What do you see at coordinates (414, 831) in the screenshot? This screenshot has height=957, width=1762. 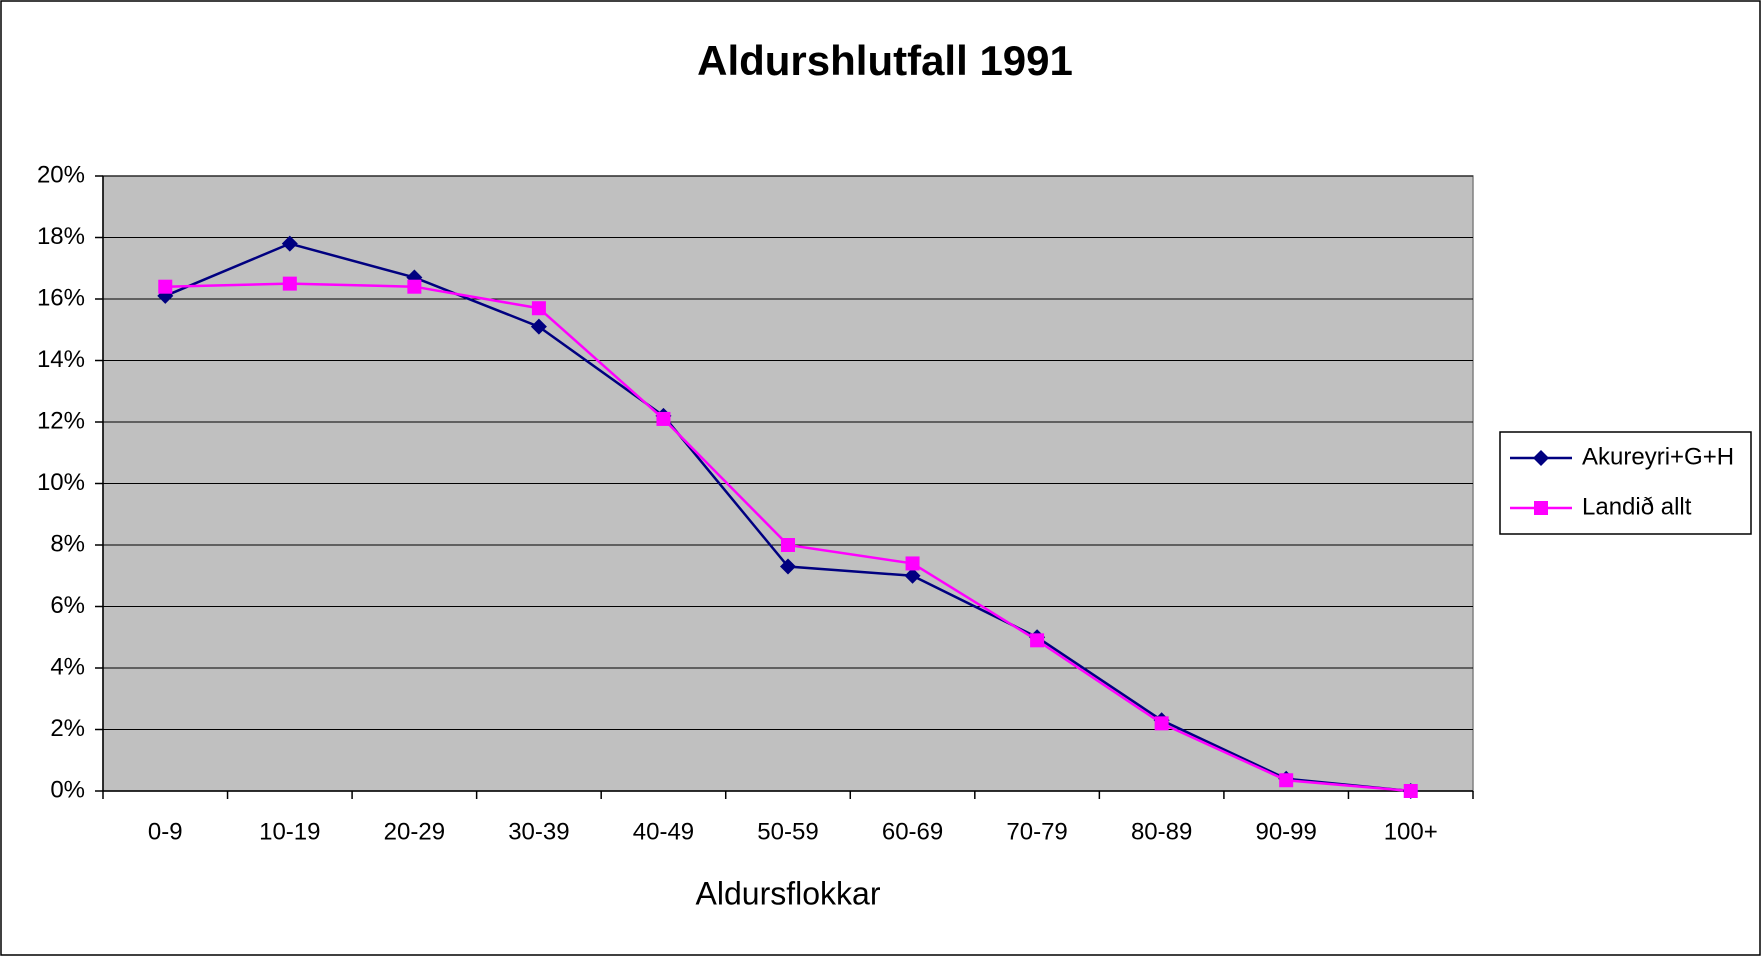 I see `x-tick-label: 20-29` at bounding box center [414, 831].